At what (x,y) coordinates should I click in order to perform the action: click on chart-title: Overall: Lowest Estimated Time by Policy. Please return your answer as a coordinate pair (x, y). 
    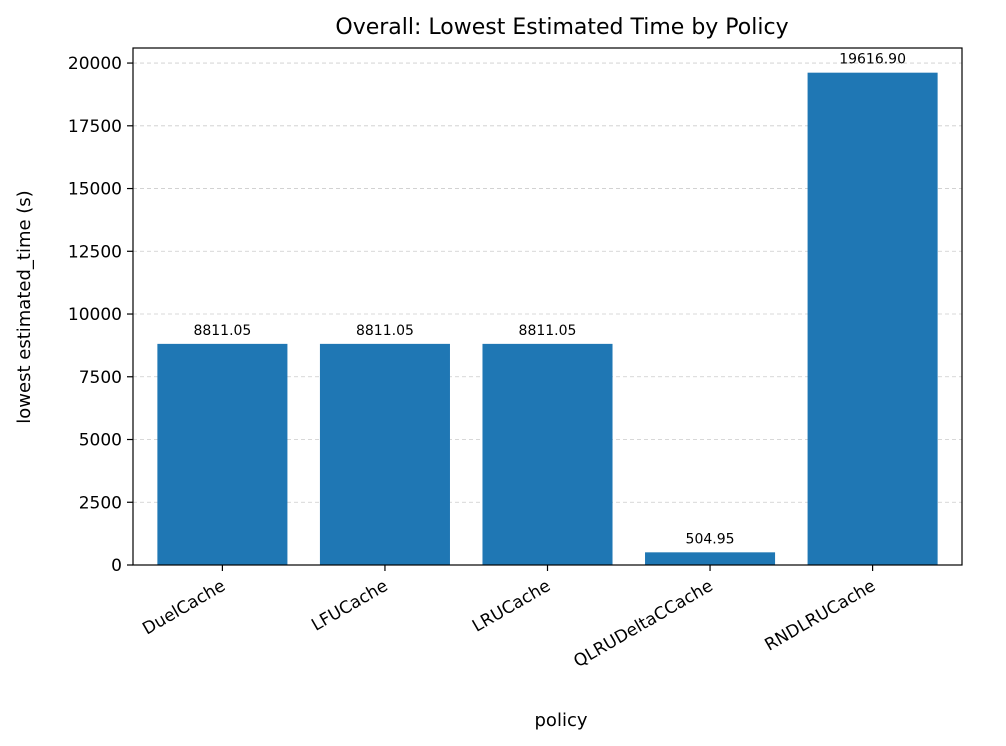
    Looking at the image, I should click on (561, 27).